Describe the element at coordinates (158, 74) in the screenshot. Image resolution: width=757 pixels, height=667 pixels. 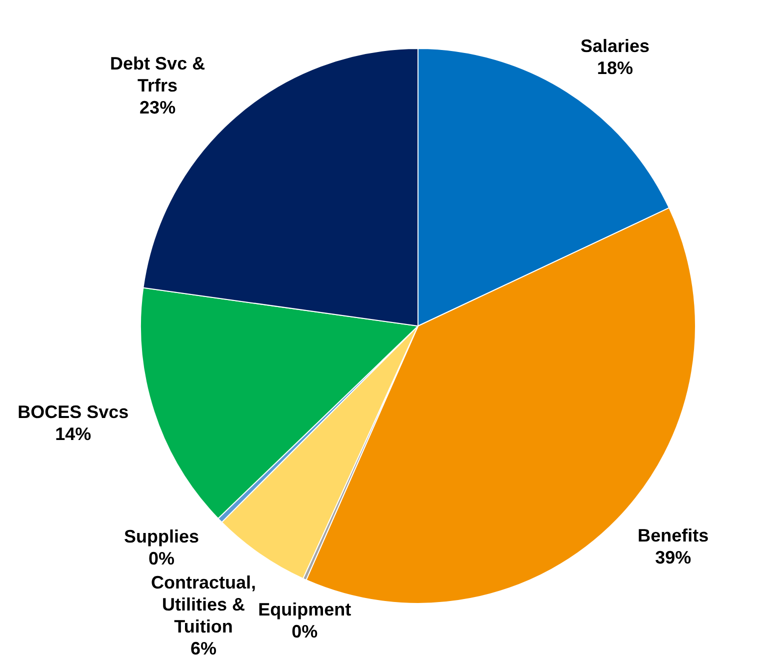
I see `slice-label: Debt Svc & Trfrs` at that location.